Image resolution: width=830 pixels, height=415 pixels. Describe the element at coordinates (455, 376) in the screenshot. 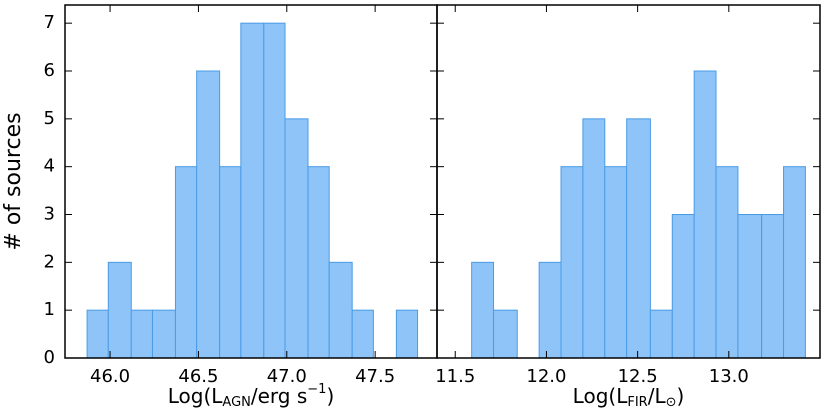

I see `x-tick-label: 11.5` at that location.